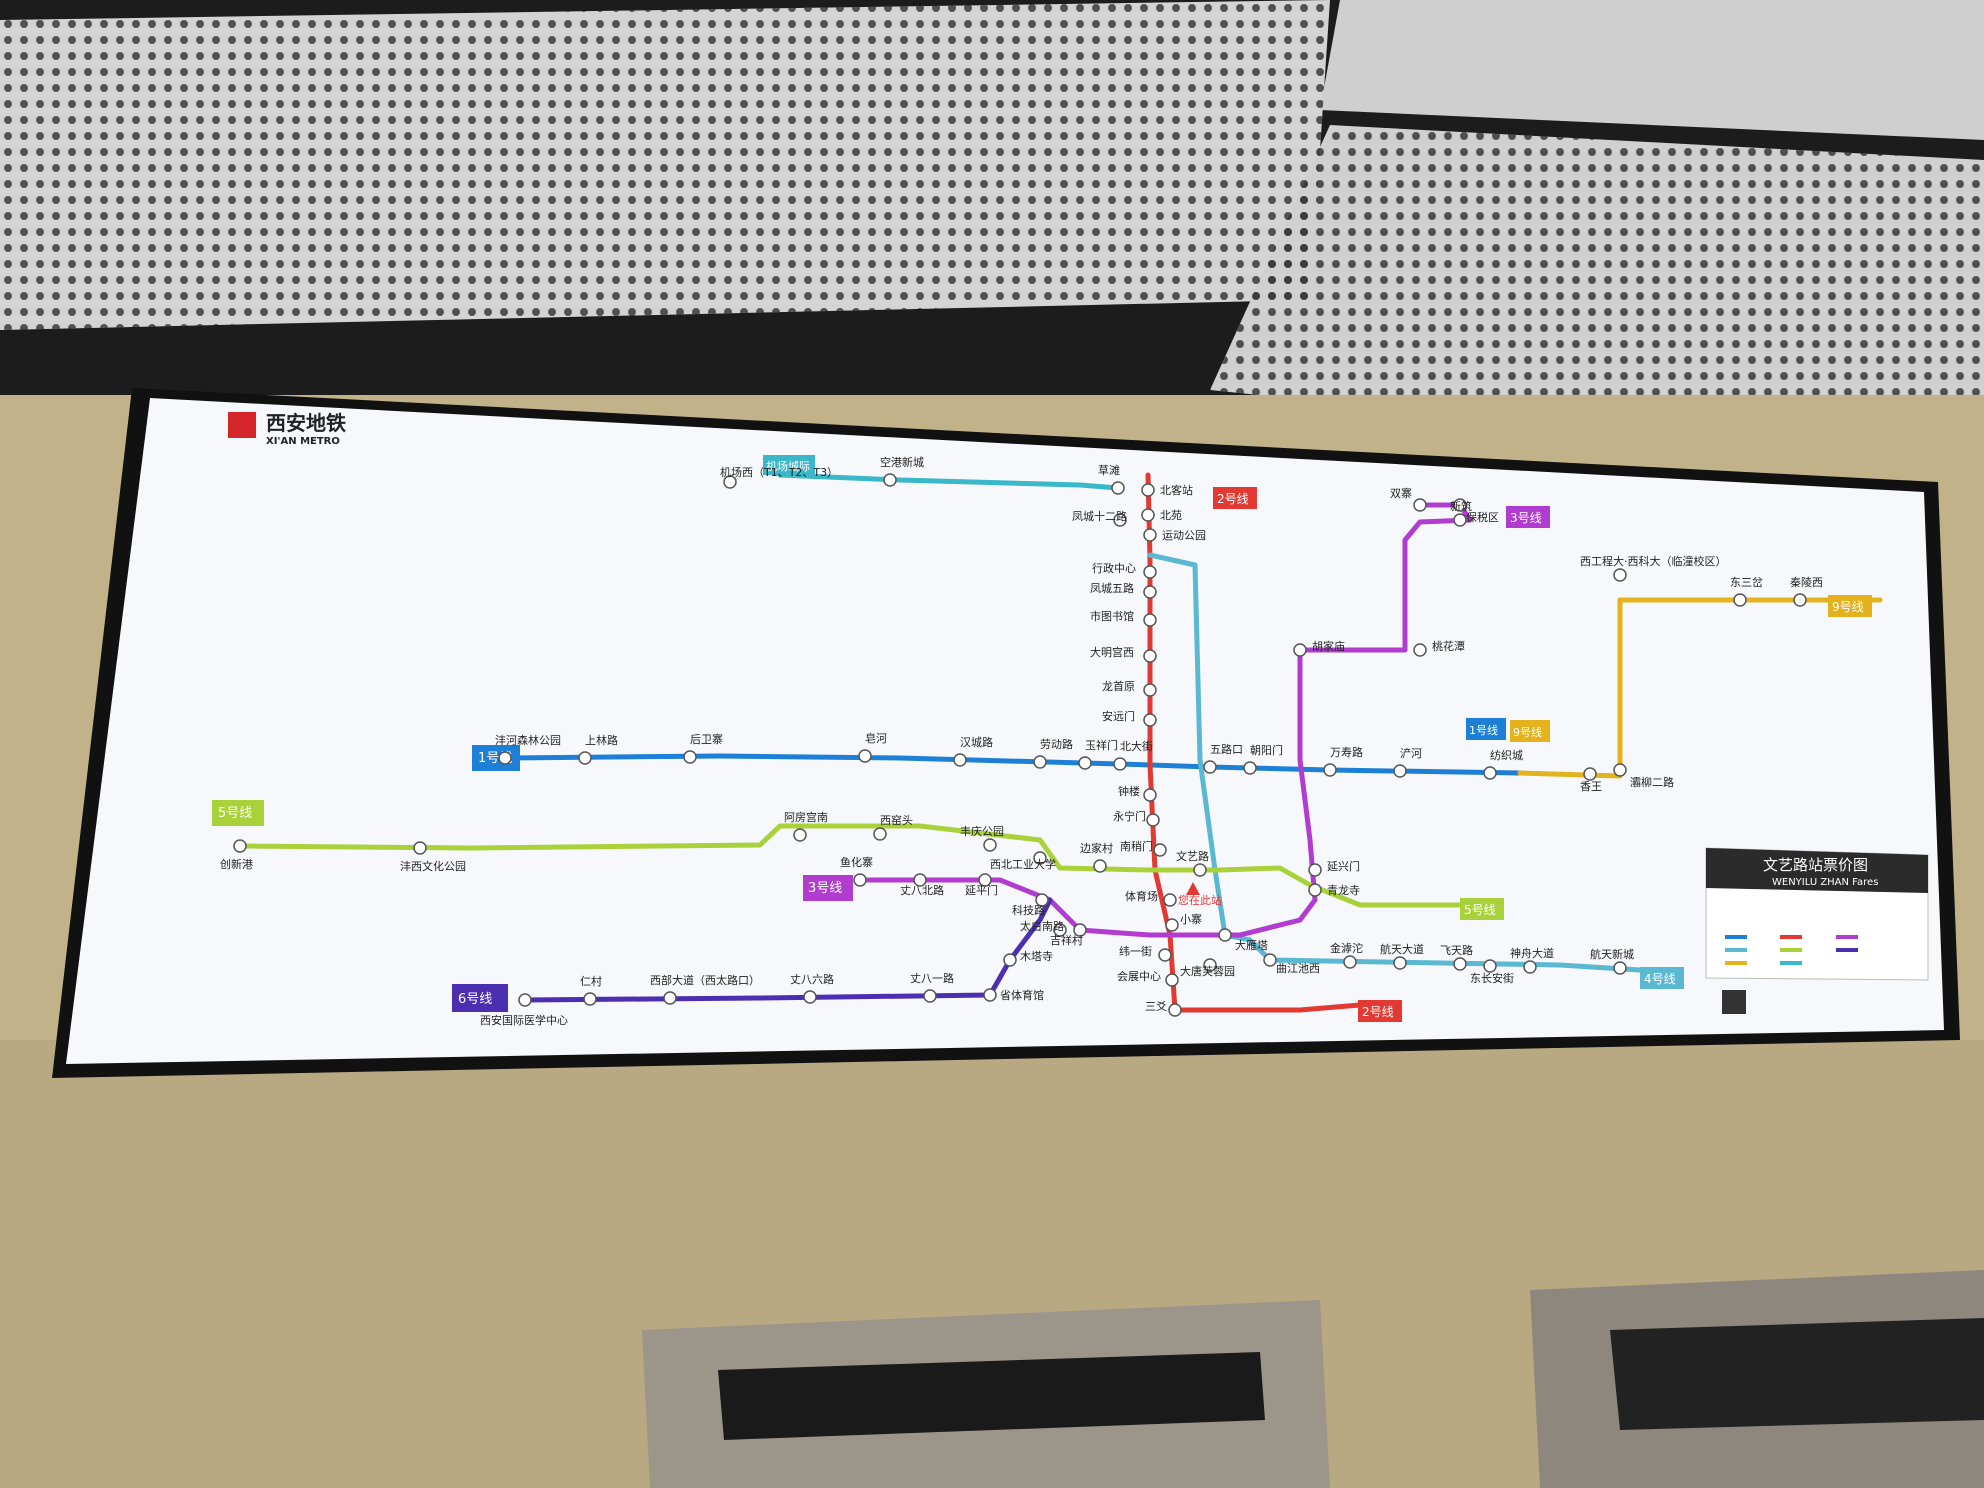 This screenshot has width=1984, height=1488. I want to click on station-label: 新筑, so click(1461, 506).